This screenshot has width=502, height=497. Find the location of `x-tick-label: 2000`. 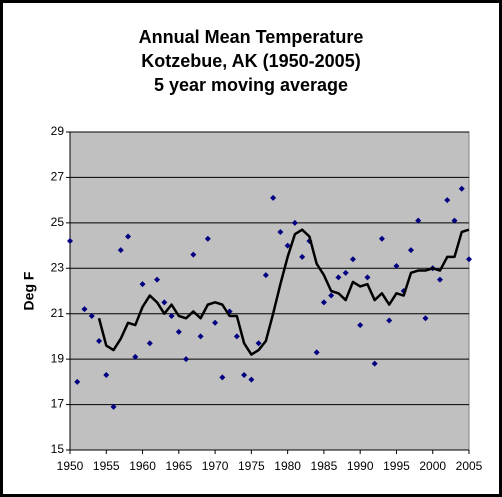

x-tick-label: 2000 is located at coordinates (432, 466).